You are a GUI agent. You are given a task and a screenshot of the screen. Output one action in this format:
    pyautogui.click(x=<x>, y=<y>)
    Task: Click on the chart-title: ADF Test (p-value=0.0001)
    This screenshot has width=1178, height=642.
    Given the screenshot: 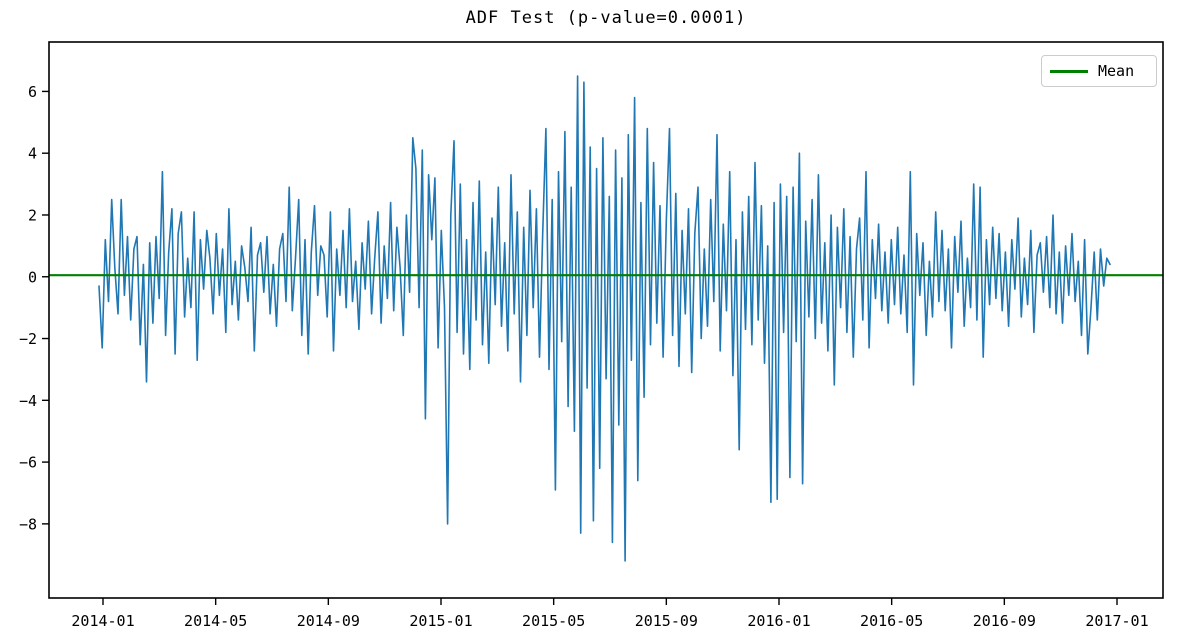 What is the action you would take?
    pyautogui.click(x=606, y=18)
    